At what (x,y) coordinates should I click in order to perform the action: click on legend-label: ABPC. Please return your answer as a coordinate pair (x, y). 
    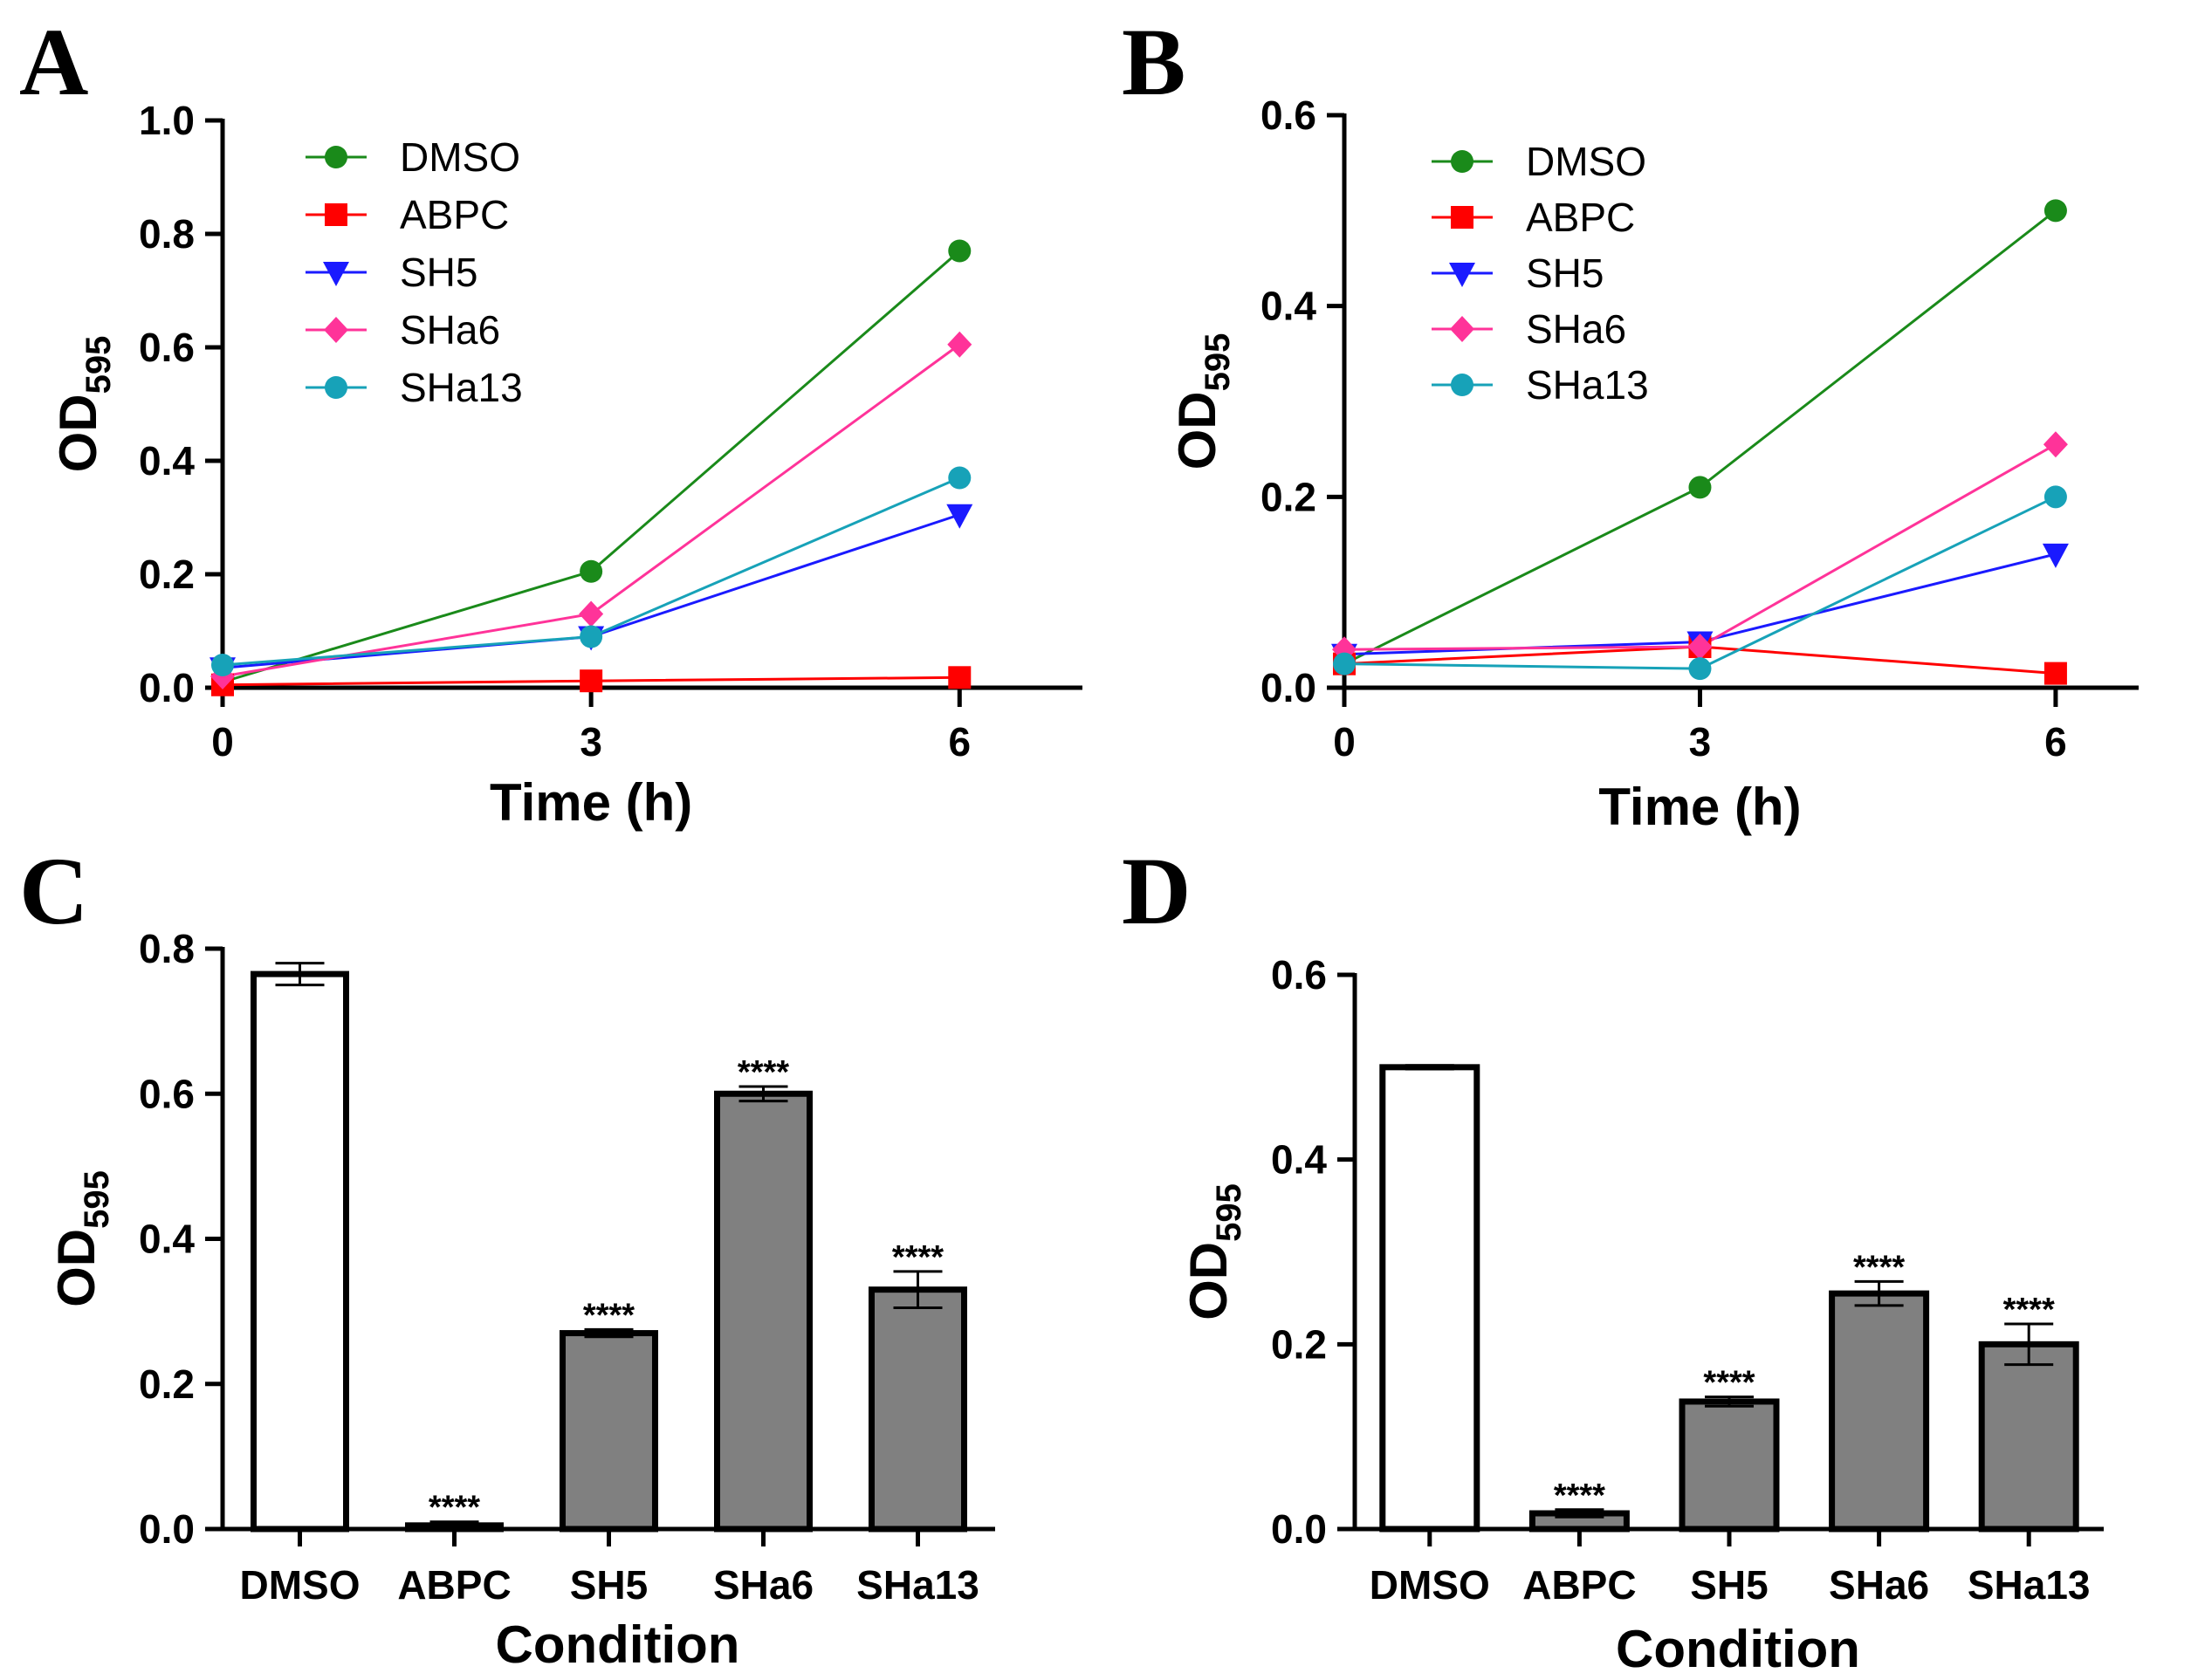
    Looking at the image, I should click on (1580, 217).